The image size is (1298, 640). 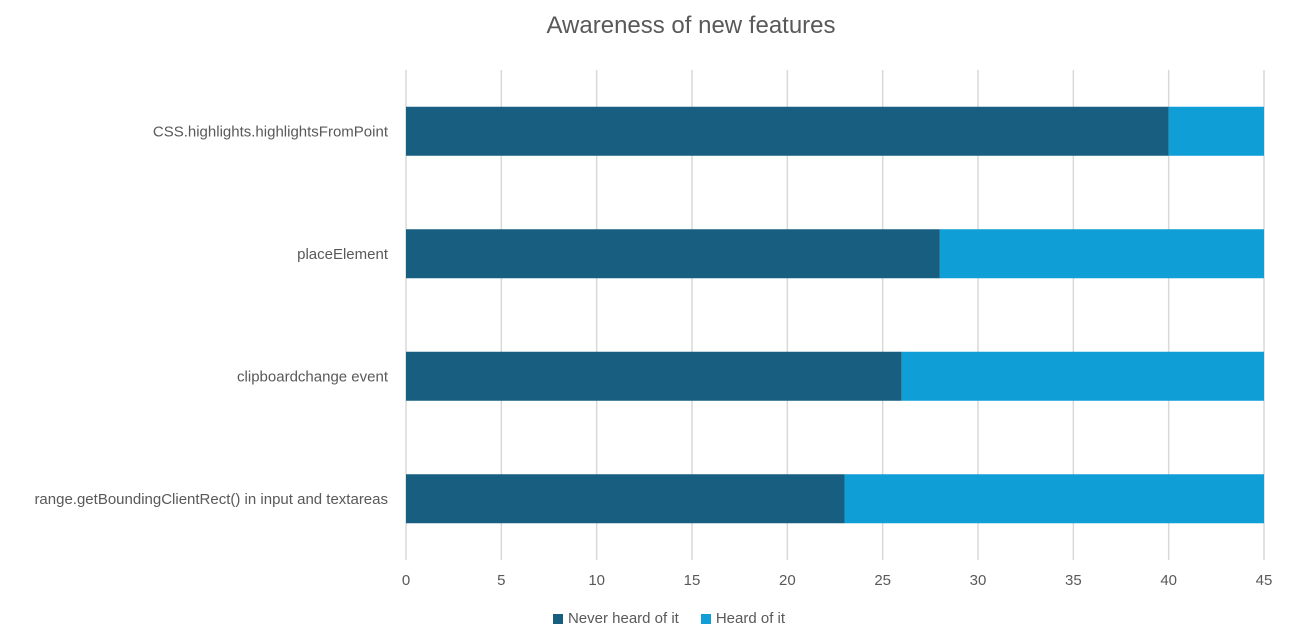 I want to click on category-label-css-highlights-highlightsfrompoint: CSS.highlights.highlightsFromPoint, so click(x=271, y=131).